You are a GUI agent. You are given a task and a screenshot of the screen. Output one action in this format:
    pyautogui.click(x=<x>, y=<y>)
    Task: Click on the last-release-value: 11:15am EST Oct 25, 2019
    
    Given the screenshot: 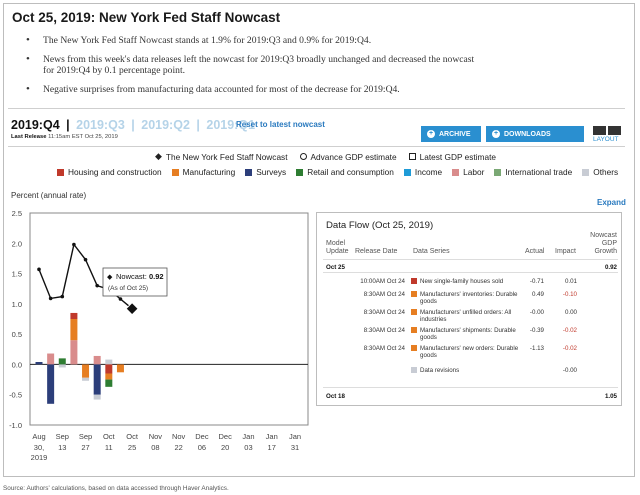 What is the action you would take?
    pyautogui.click(x=83, y=137)
    